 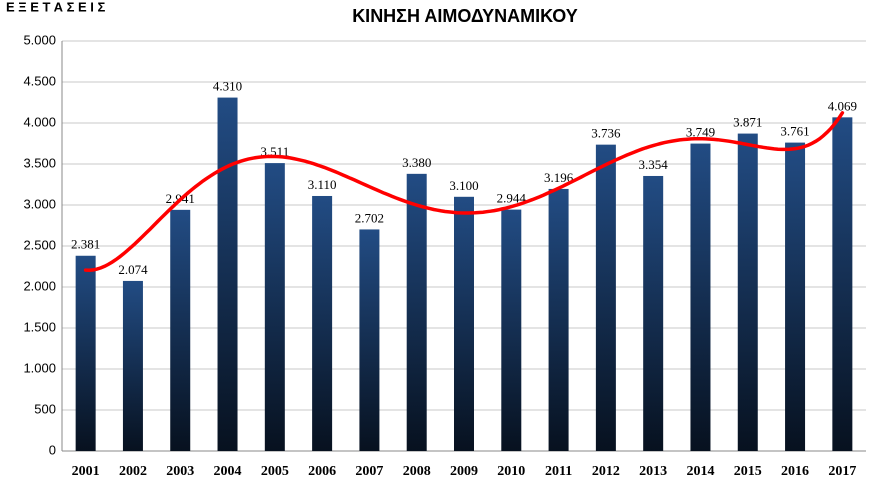 What do you see at coordinates (464, 471) in the screenshot?
I see `x-tick-label: 2009` at bounding box center [464, 471].